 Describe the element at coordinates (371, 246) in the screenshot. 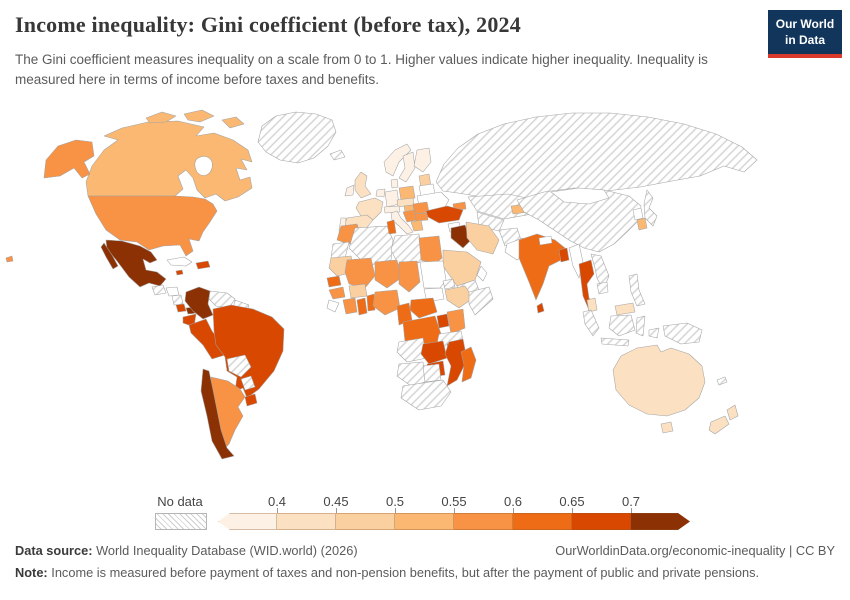

I see `country-algeria` at that location.